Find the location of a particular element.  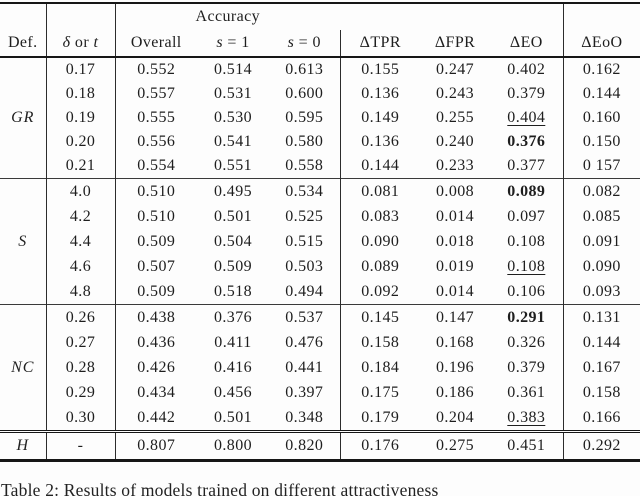

deoo-cell: 0.144 is located at coordinates (601, 94).